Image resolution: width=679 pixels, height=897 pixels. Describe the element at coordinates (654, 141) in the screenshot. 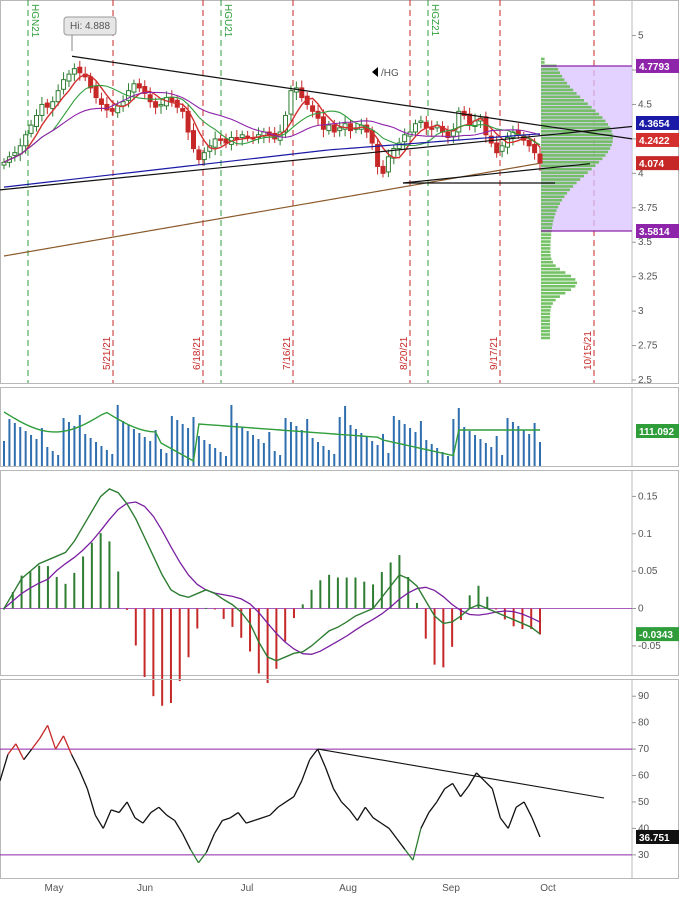

I see `price-label-text: 4.2422` at that location.